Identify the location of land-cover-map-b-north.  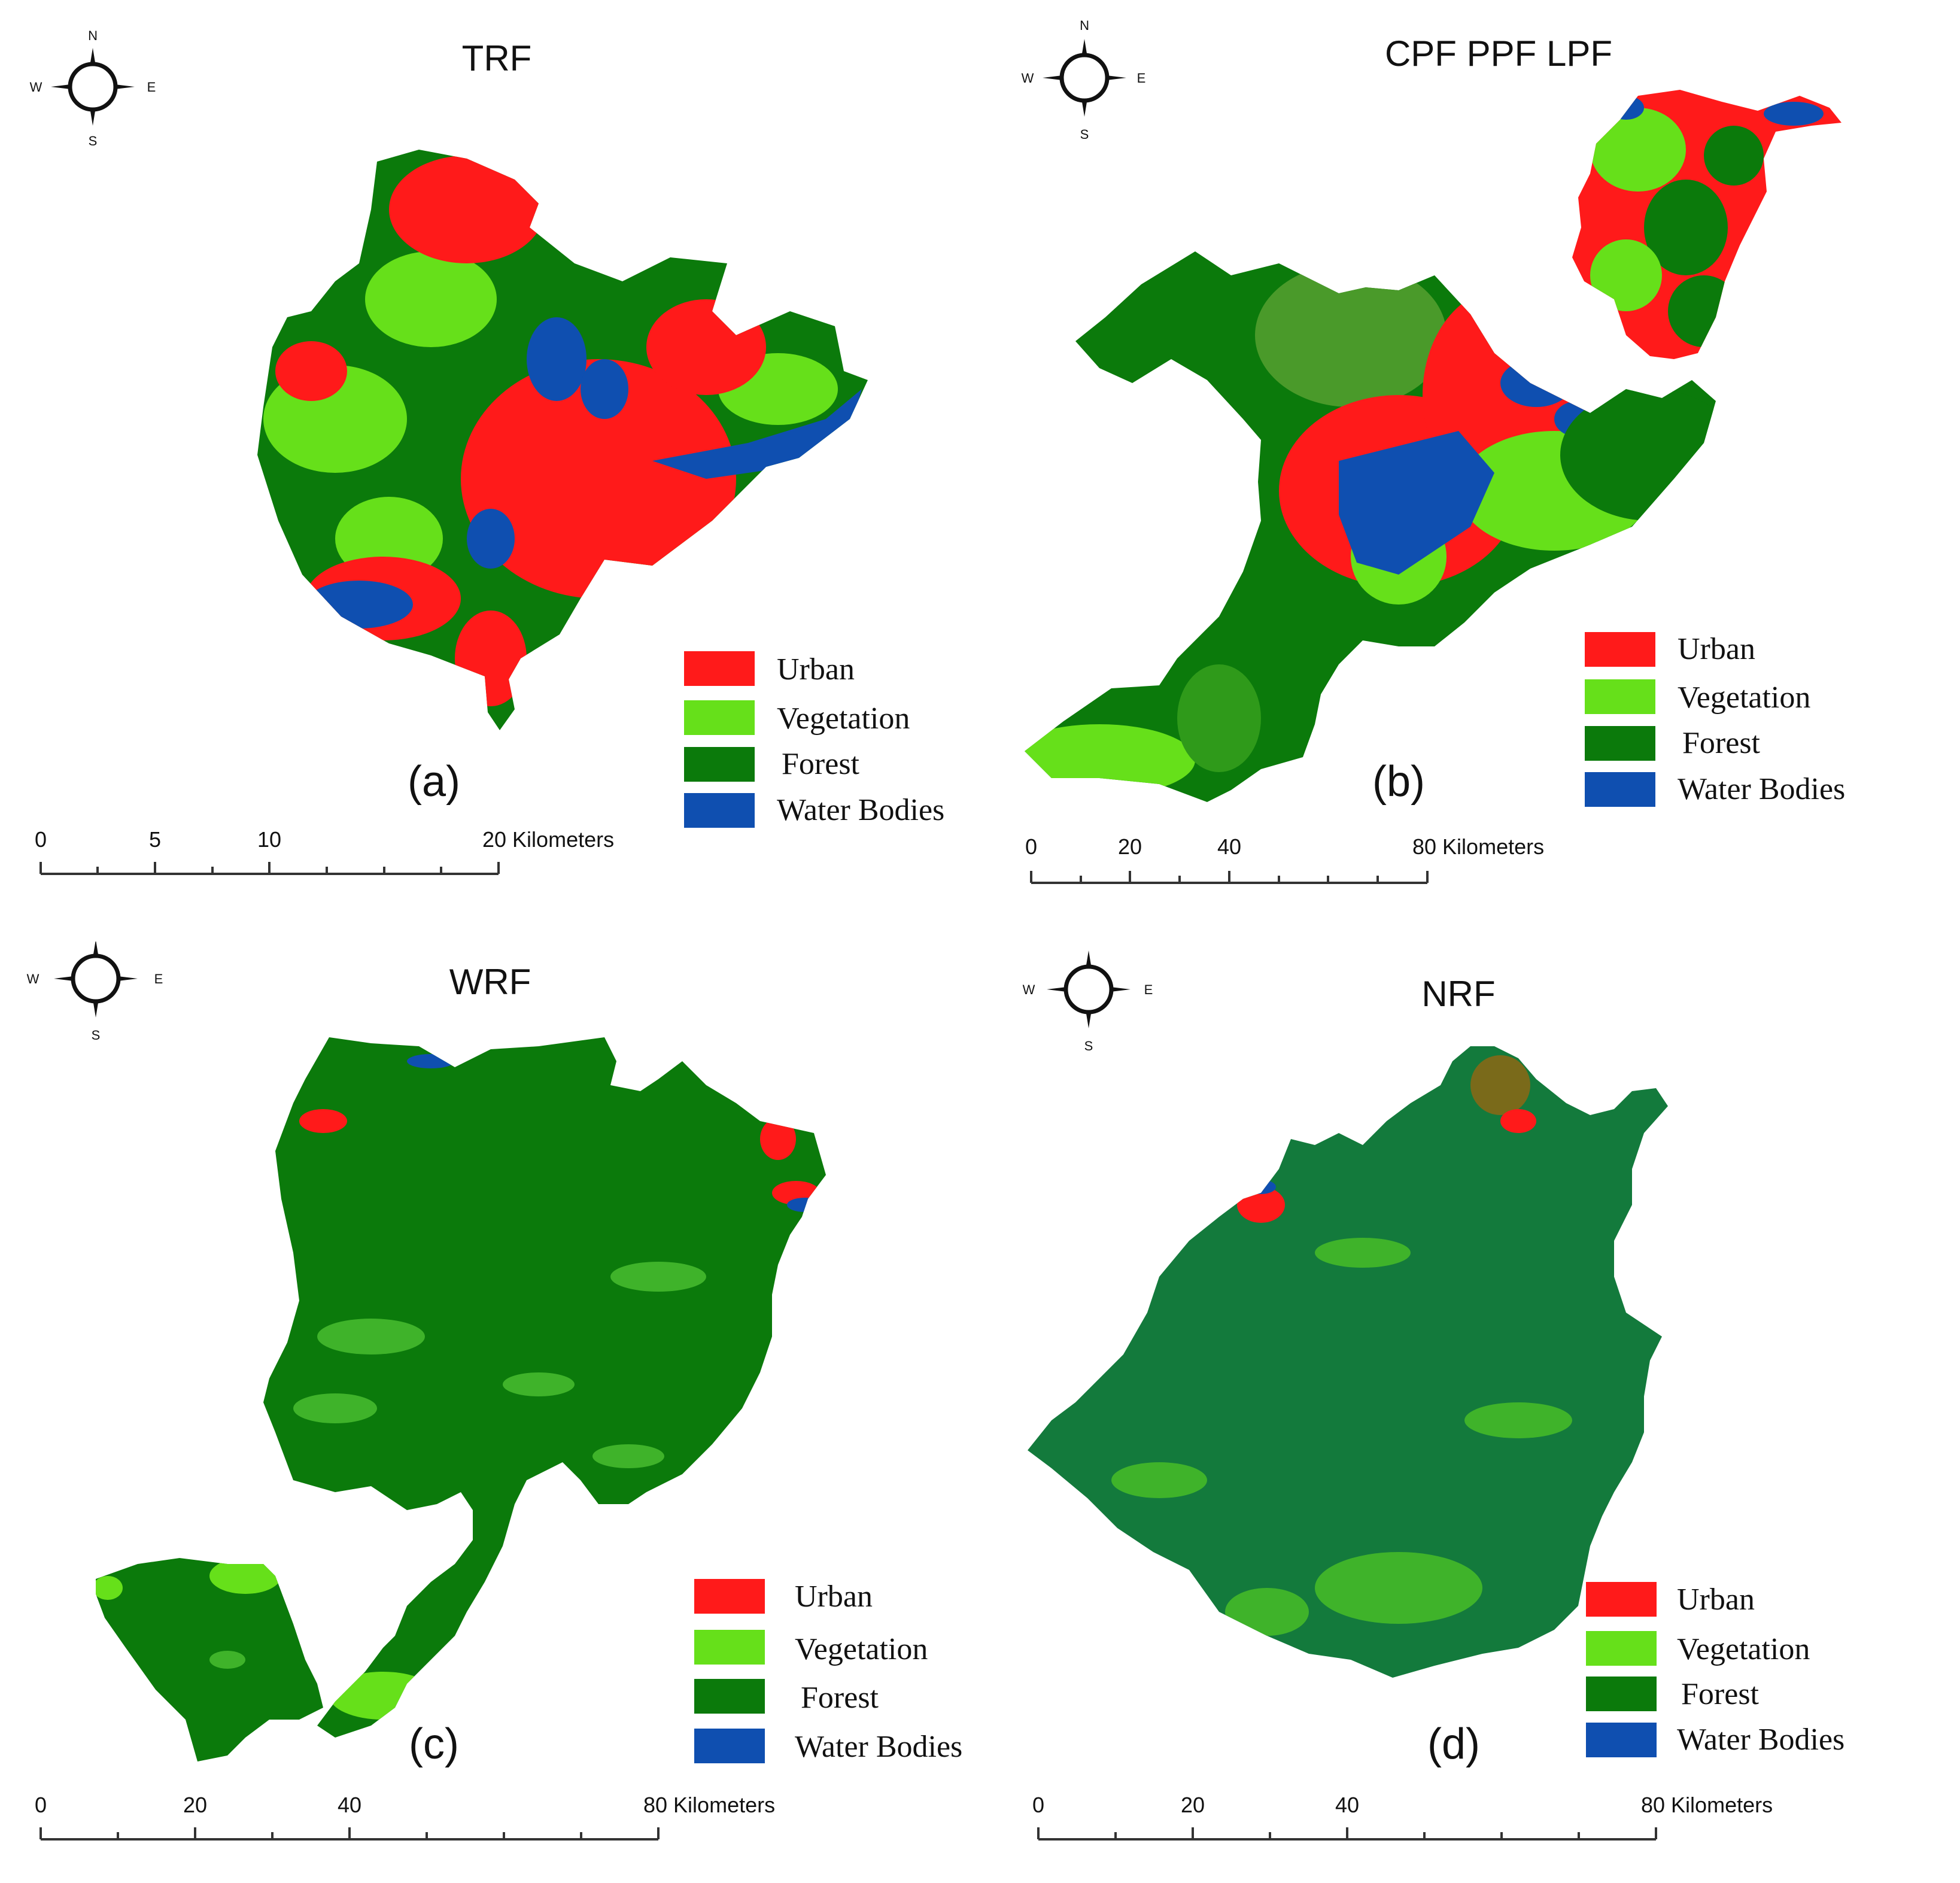
(1707, 224).